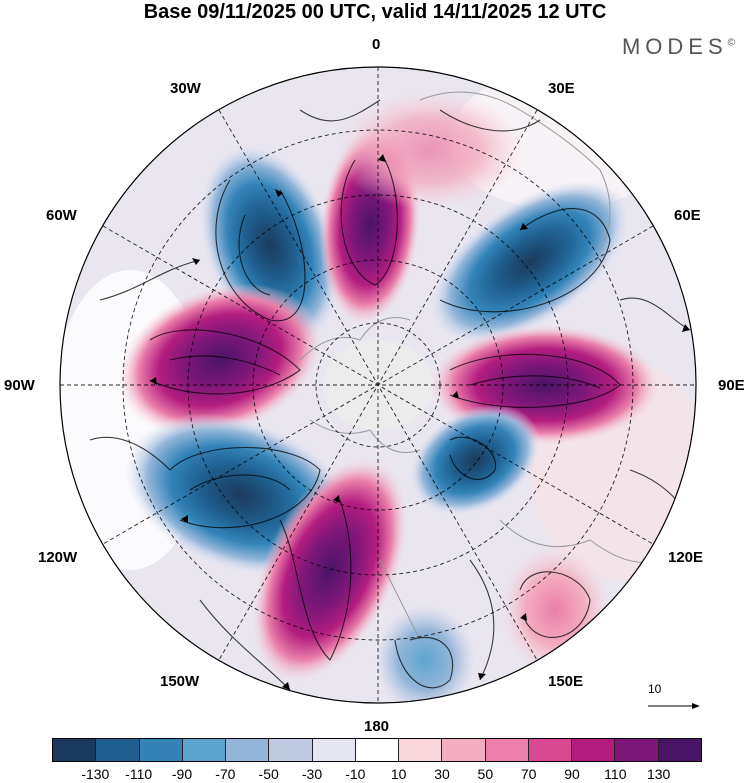 The image size is (750, 783). I want to click on colorbar-tick-label: 130, so click(658, 774).